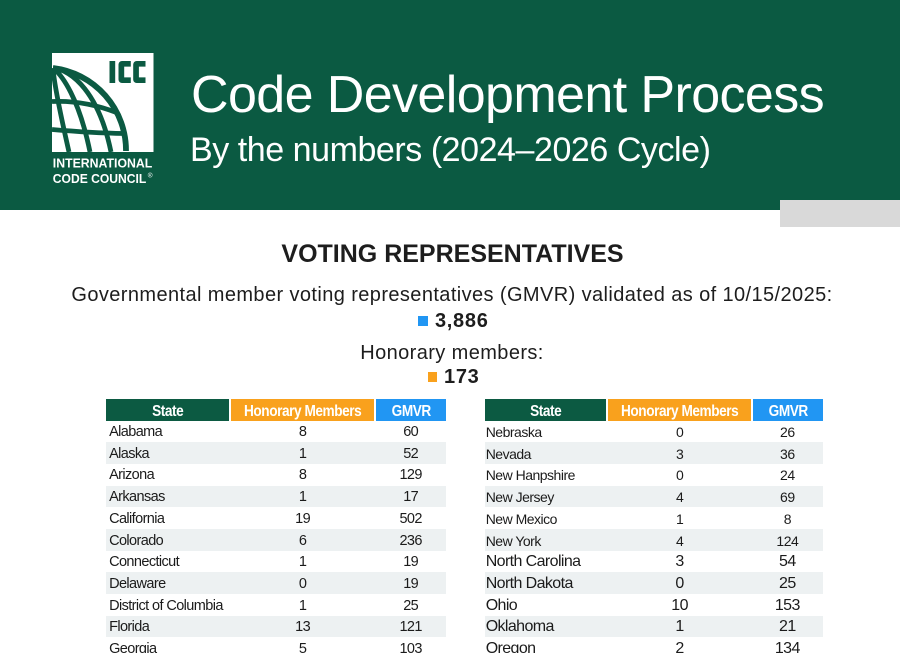  Describe the element at coordinates (103, 162) in the screenshot. I see `svg-text: INTERNATIONAL` at that location.